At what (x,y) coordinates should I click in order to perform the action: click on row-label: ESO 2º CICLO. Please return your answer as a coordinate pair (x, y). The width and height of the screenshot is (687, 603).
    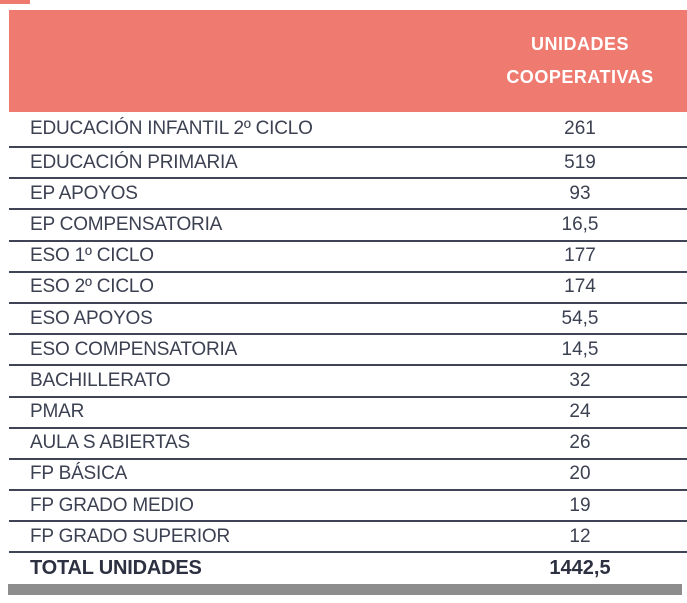
    Looking at the image, I should click on (92, 287).